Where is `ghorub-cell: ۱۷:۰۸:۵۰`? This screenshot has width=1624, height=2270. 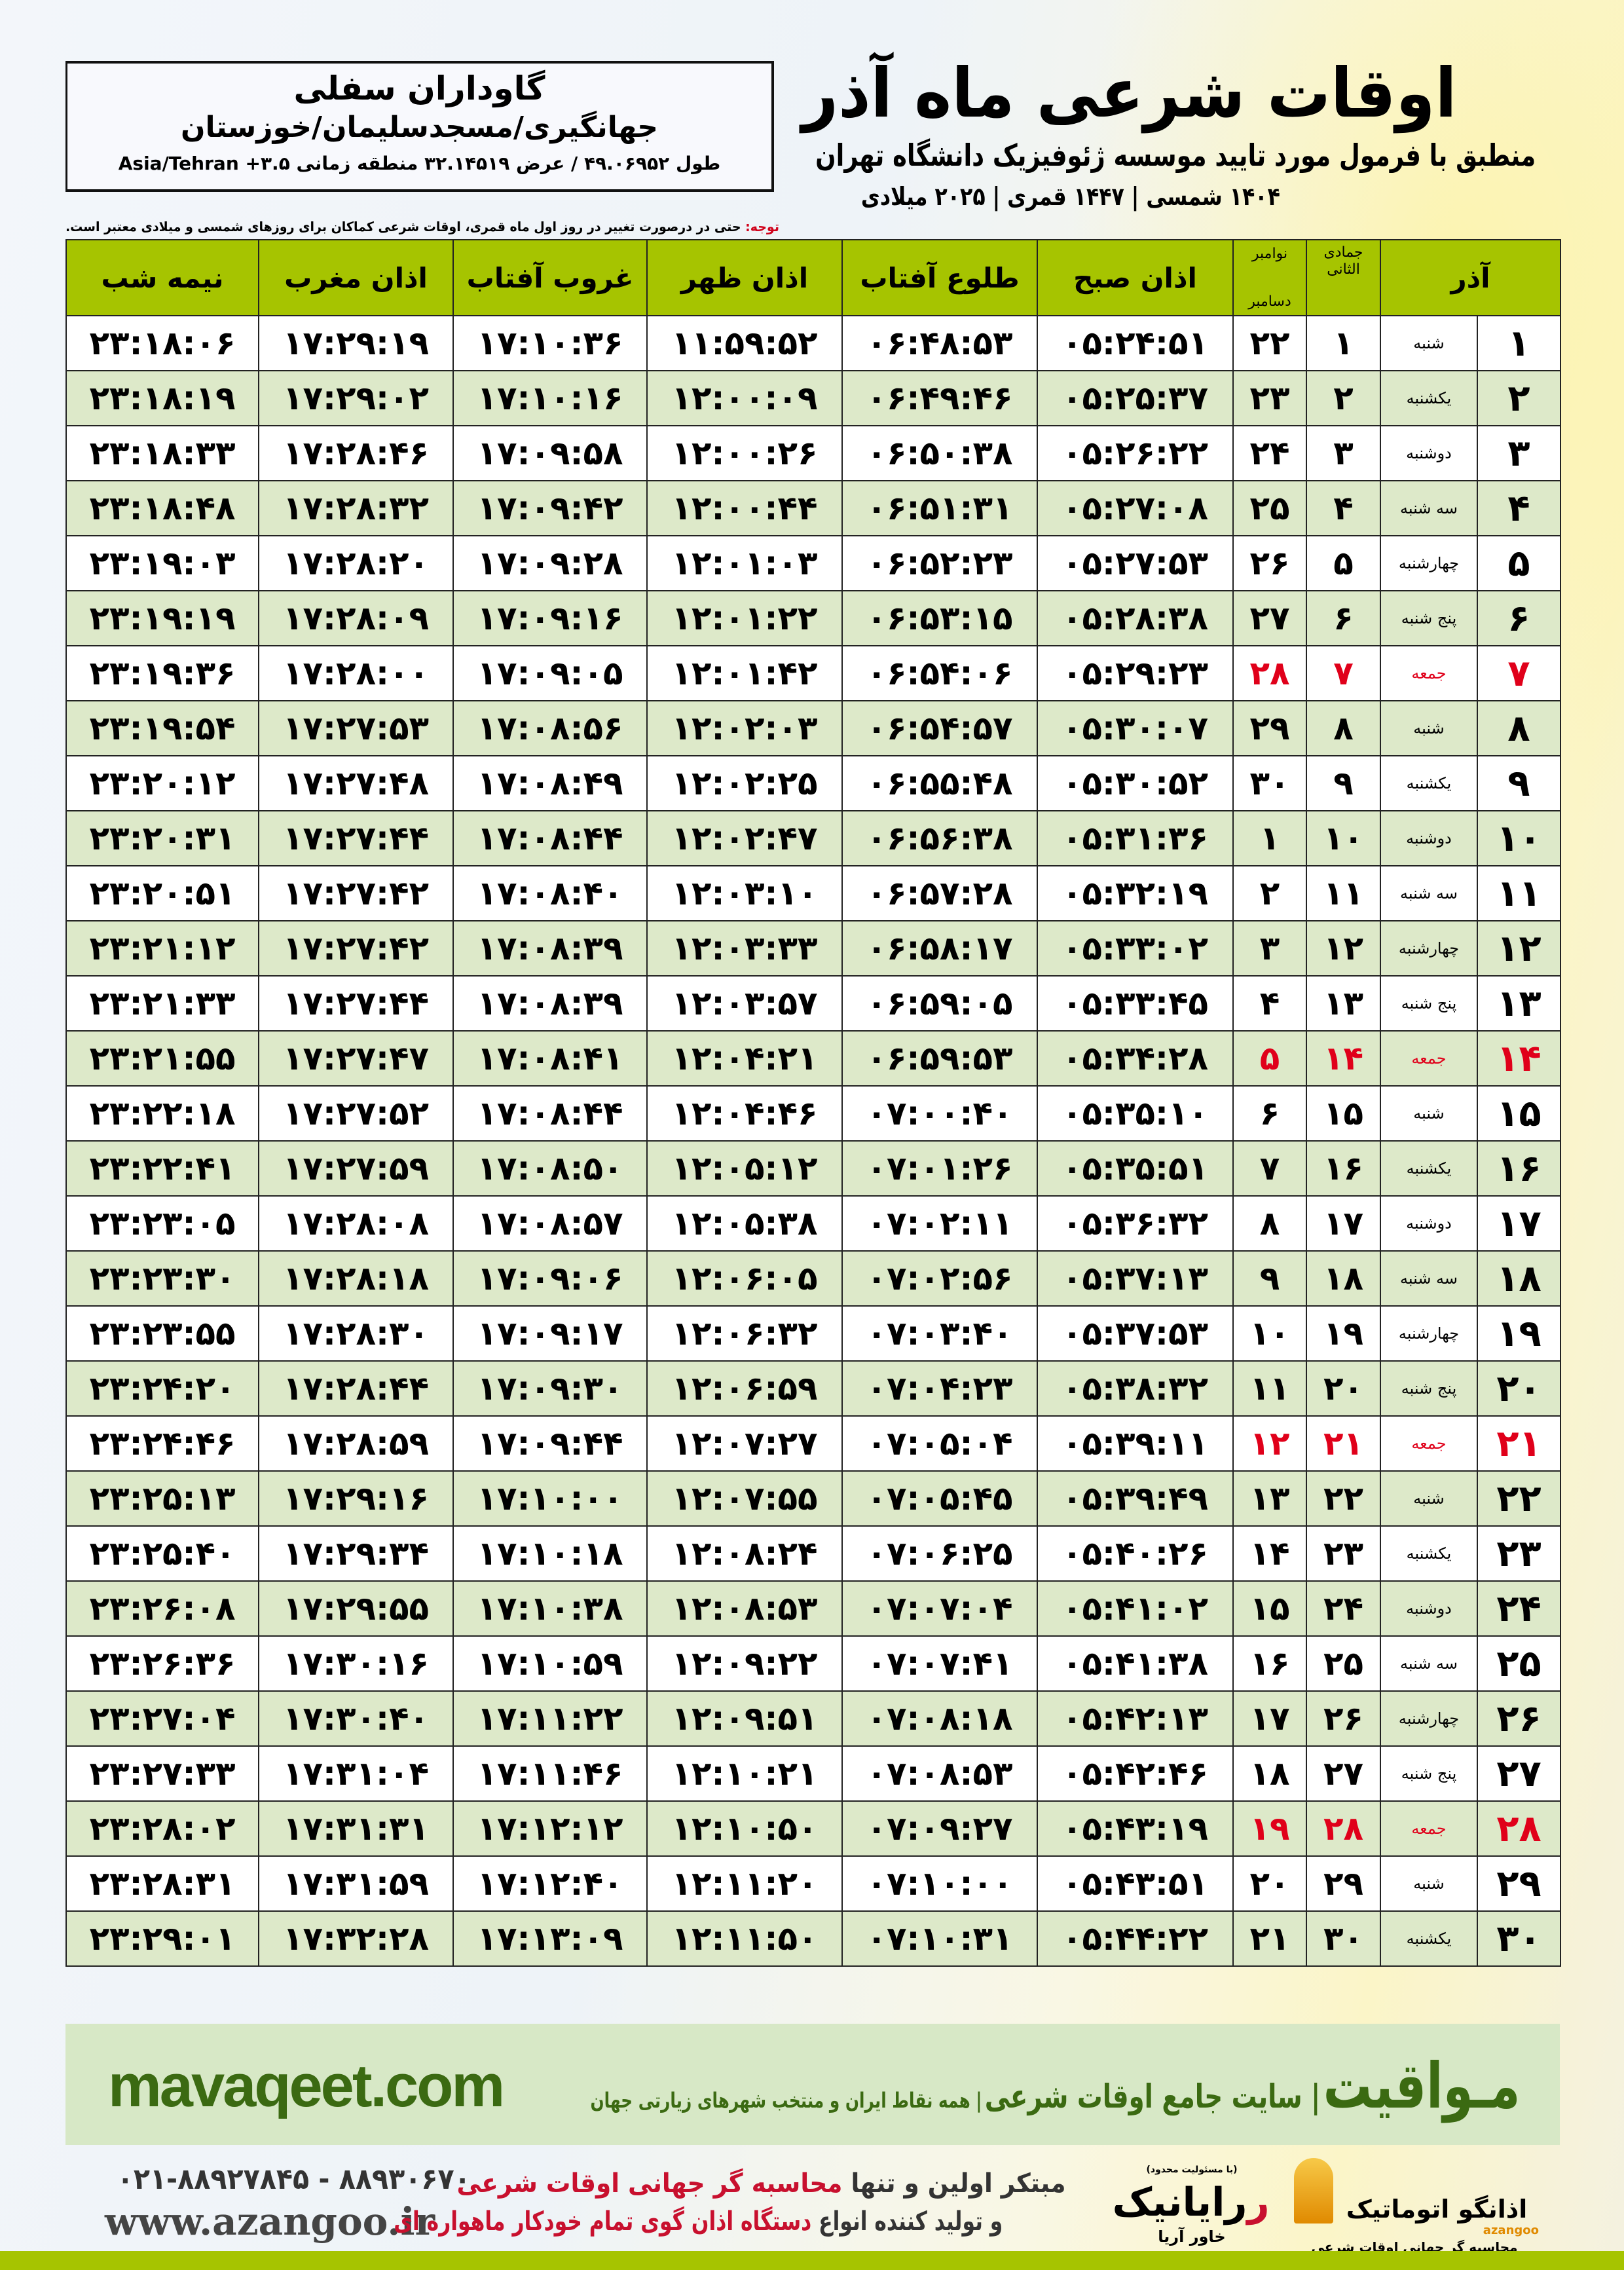 ghorub-cell: ۱۷:۰۸:۵۰ is located at coordinates (550, 1168).